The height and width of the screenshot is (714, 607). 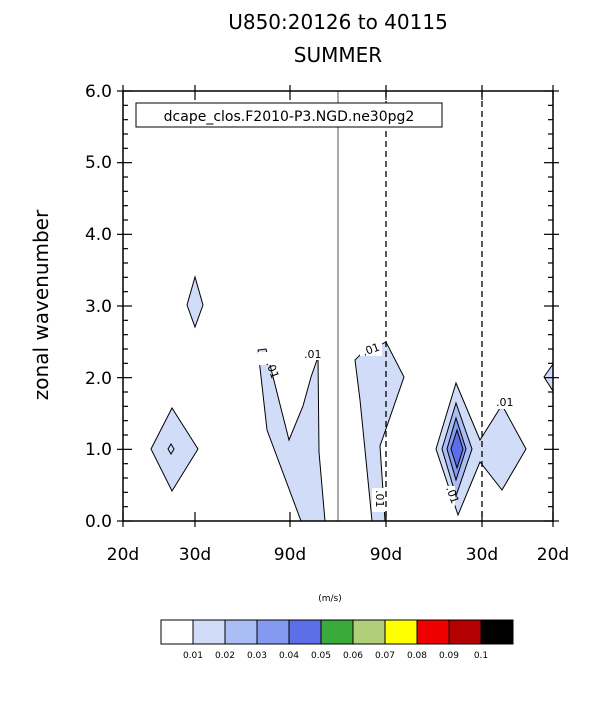 What do you see at coordinates (321, 656) in the screenshot?
I see `colorbar-label: 0.05` at bounding box center [321, 656].